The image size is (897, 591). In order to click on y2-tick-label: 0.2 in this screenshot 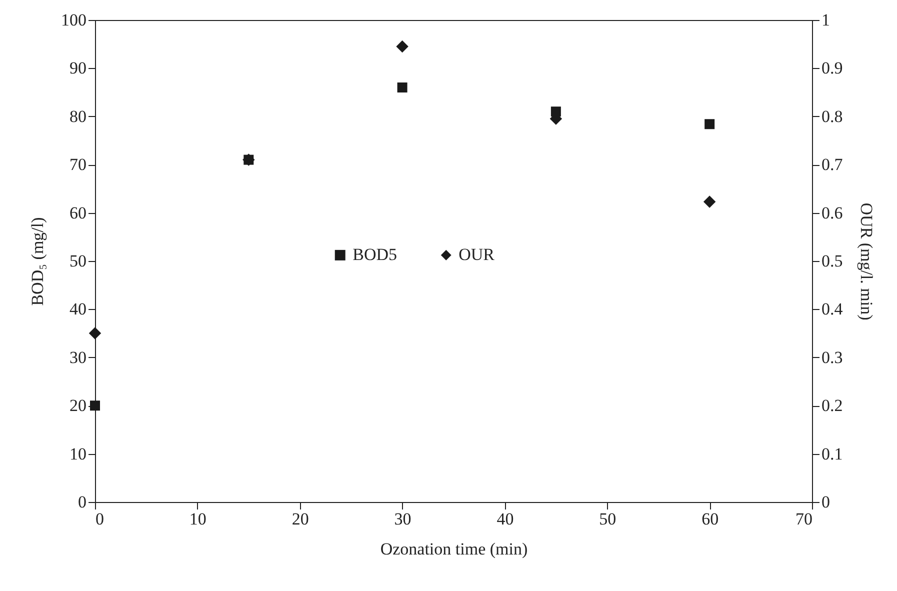, I will do `click(832, 406)`.